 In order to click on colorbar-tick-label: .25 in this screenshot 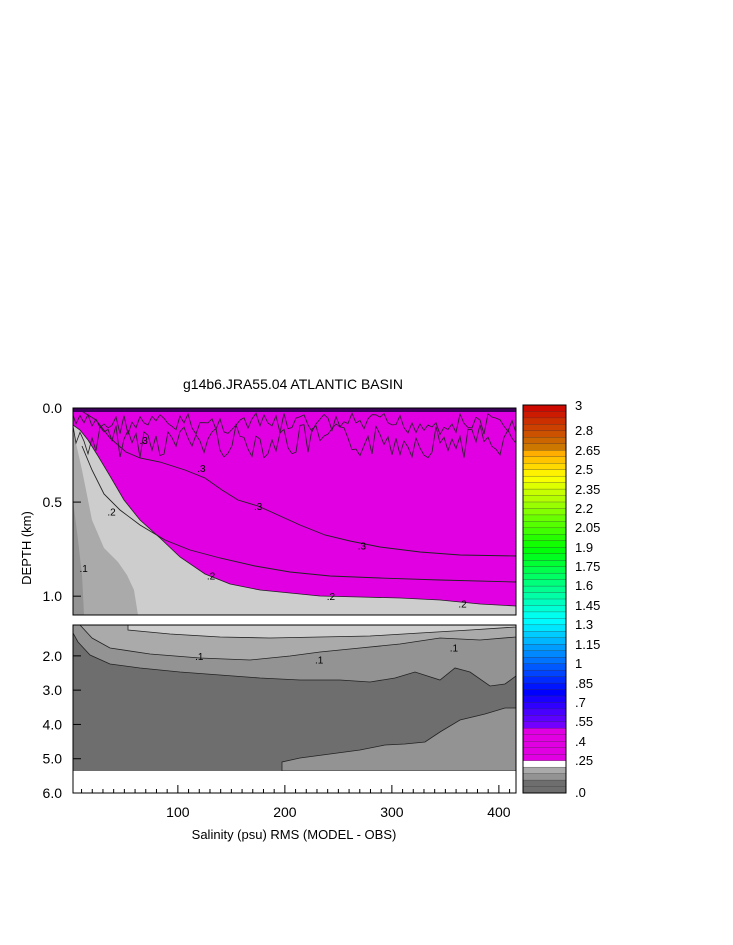, I will do `click(584, 760)`.